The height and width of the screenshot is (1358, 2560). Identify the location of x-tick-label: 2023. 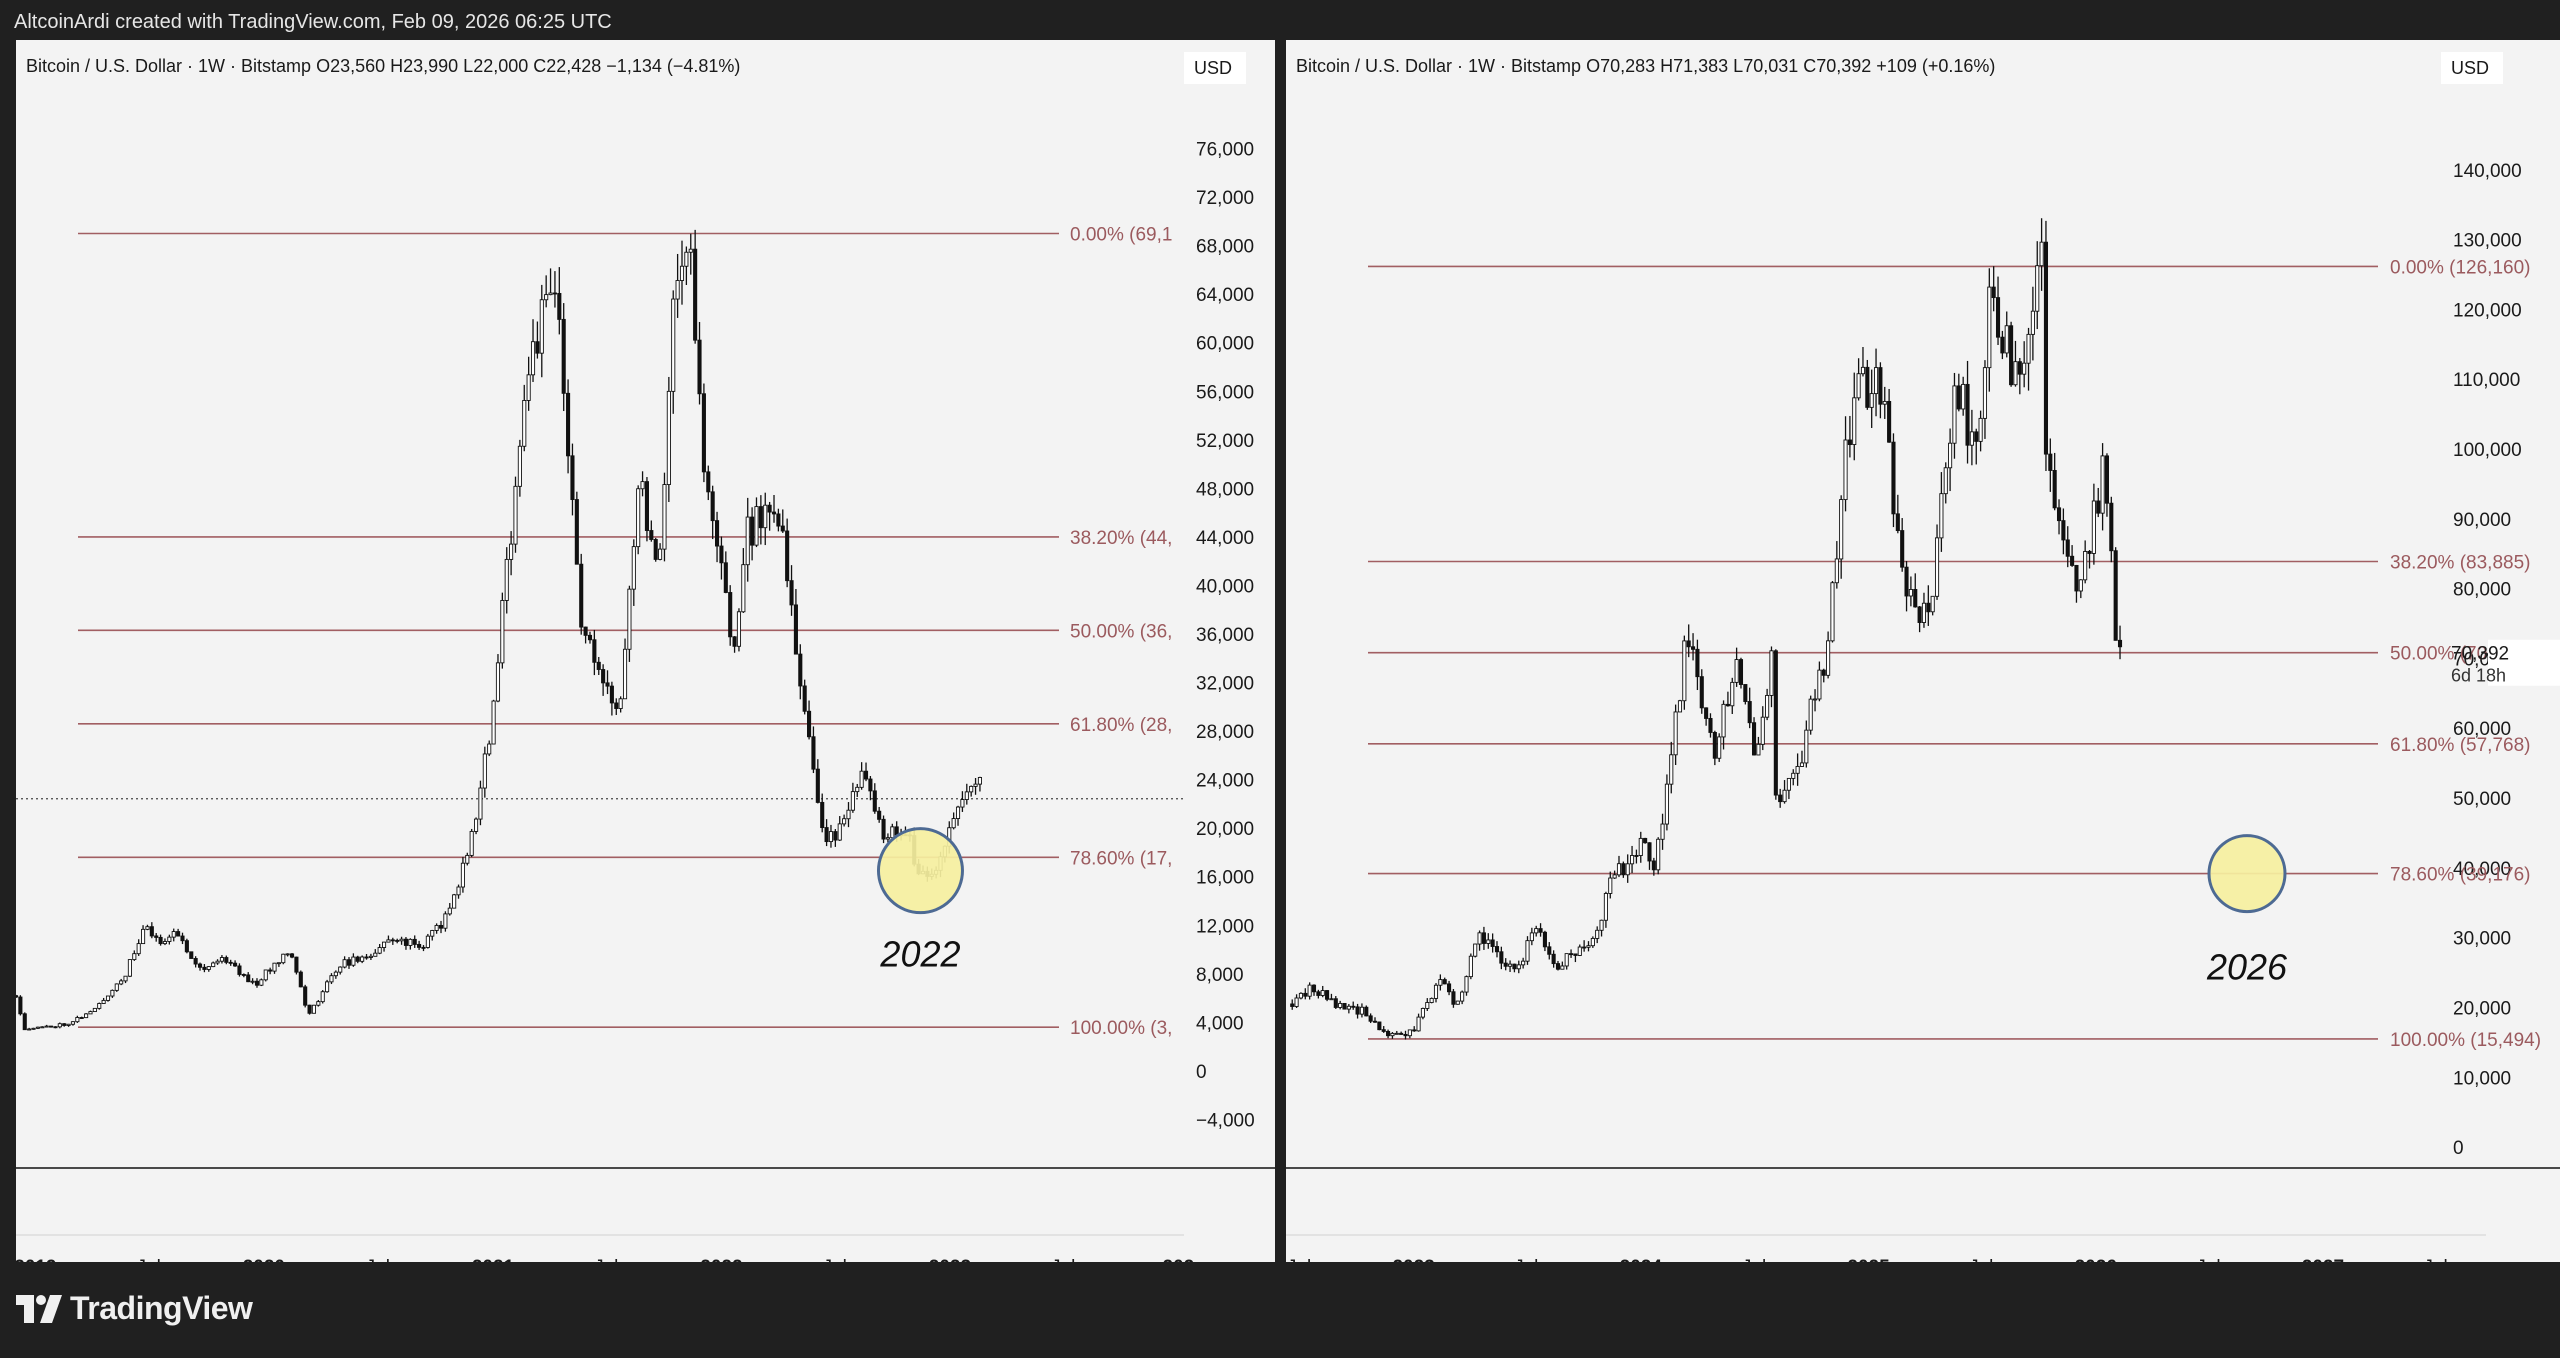
(1413, 1259).